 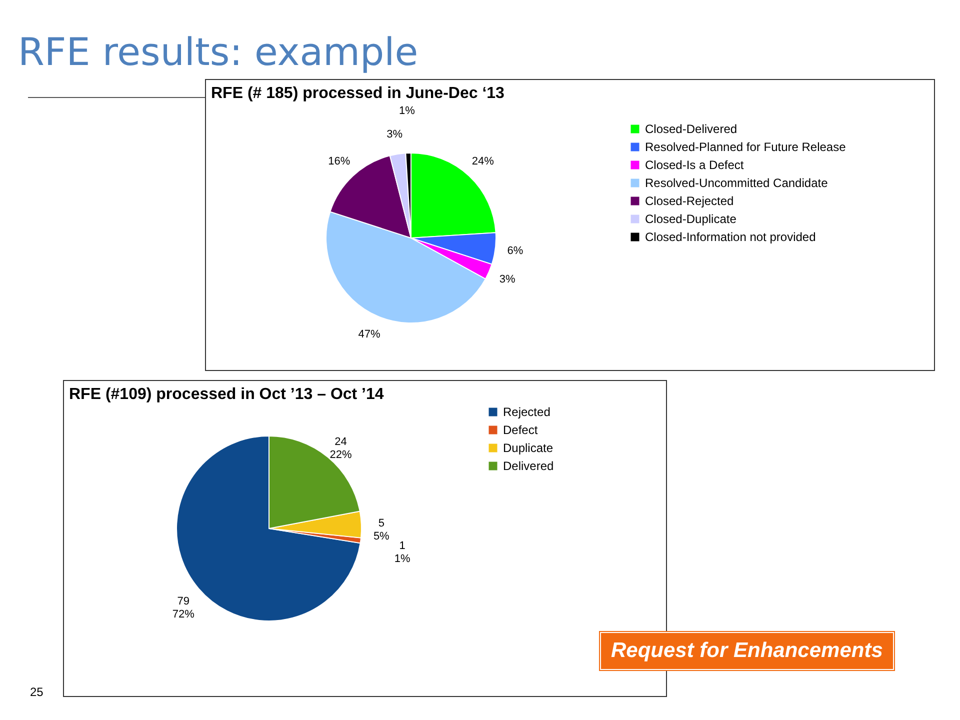 What do you see at coordinates (381, 530) in the screenshot?
I see `data-label: 5 5%` at bounding box center [381, 530].